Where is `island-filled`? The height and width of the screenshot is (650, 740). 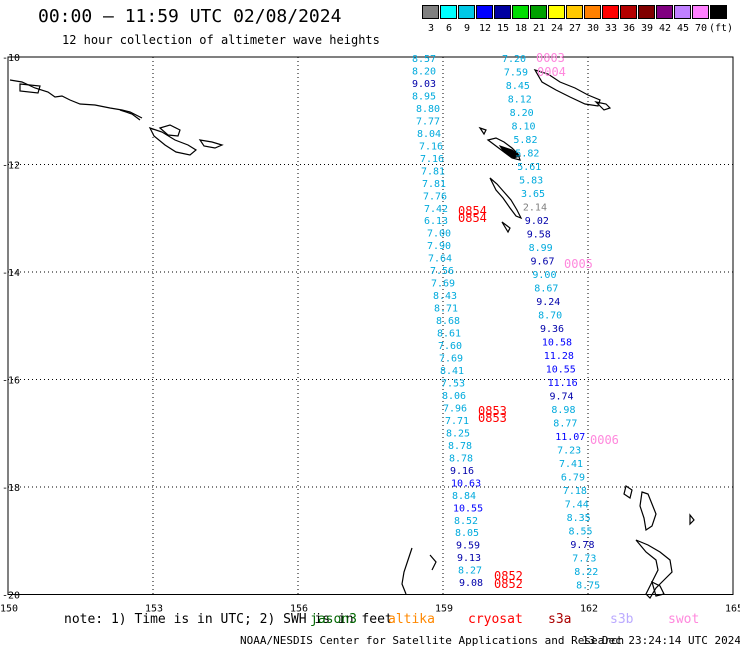 island-filled is located at coordinates (510, 152).